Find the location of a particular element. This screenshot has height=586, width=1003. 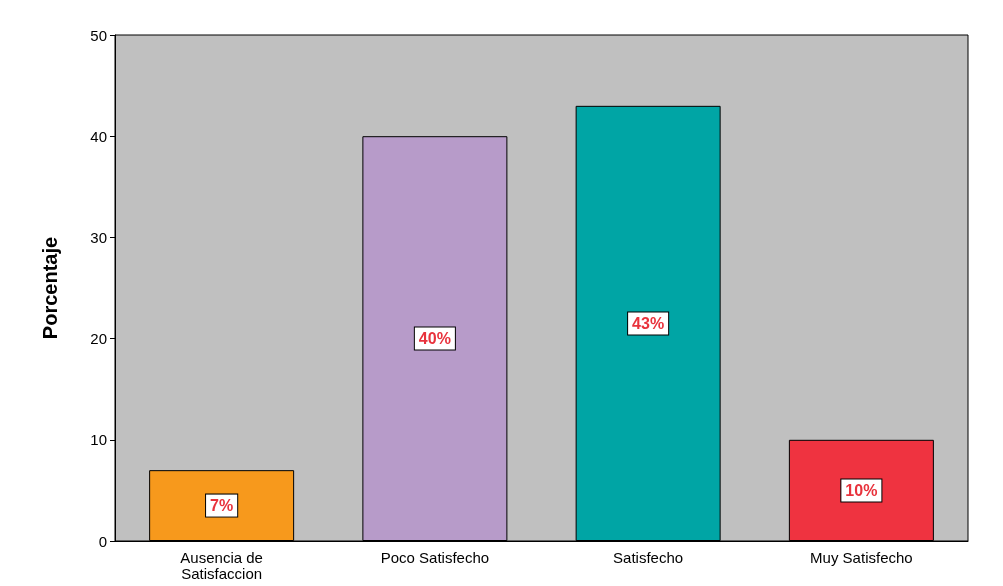

x-tick-label: Satisfecho is located at coordinates (648, 557).